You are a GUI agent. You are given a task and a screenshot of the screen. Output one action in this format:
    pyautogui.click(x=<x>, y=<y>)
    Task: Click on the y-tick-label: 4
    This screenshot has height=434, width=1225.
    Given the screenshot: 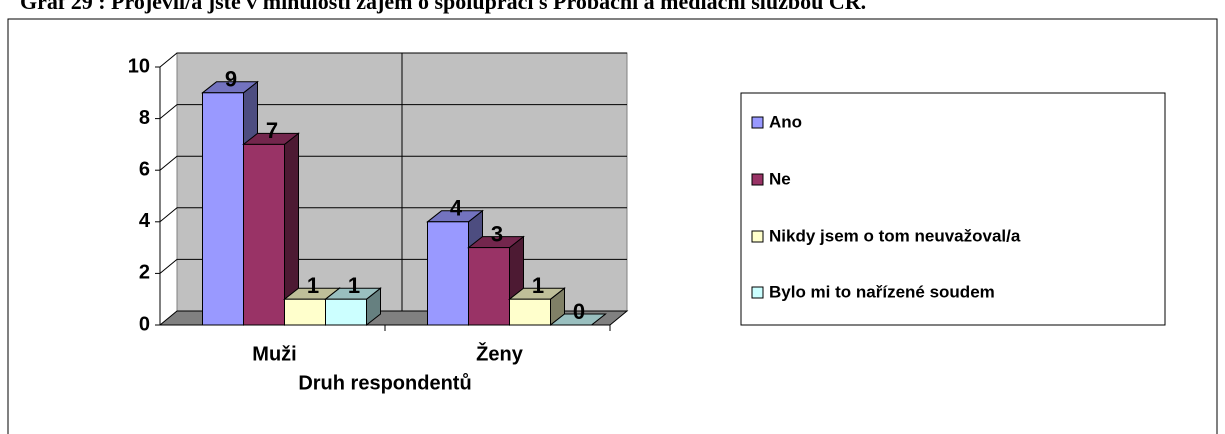 What is the action you would take?
    pyautogui.click(x=145, y=221)
    